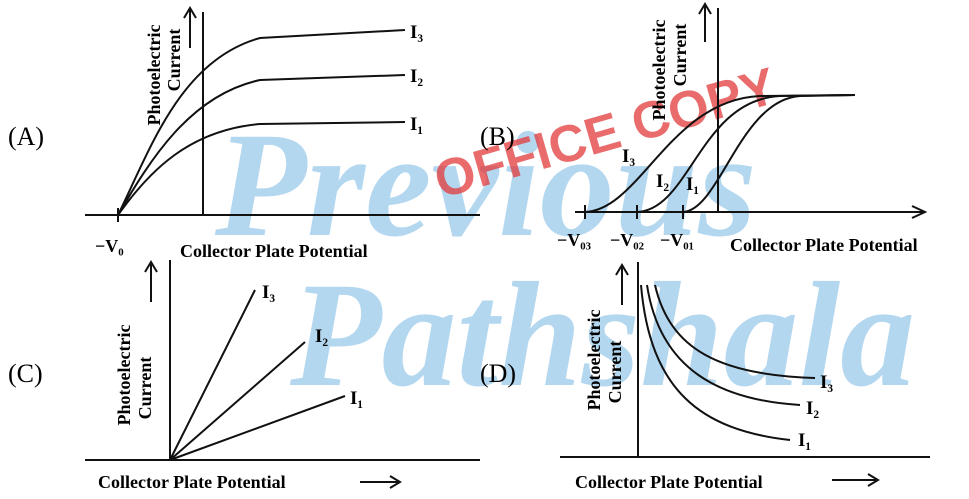 The width and height of the screenshot is (969, 499). I want to click on axis-mark: −V₀, so click(109, 246).